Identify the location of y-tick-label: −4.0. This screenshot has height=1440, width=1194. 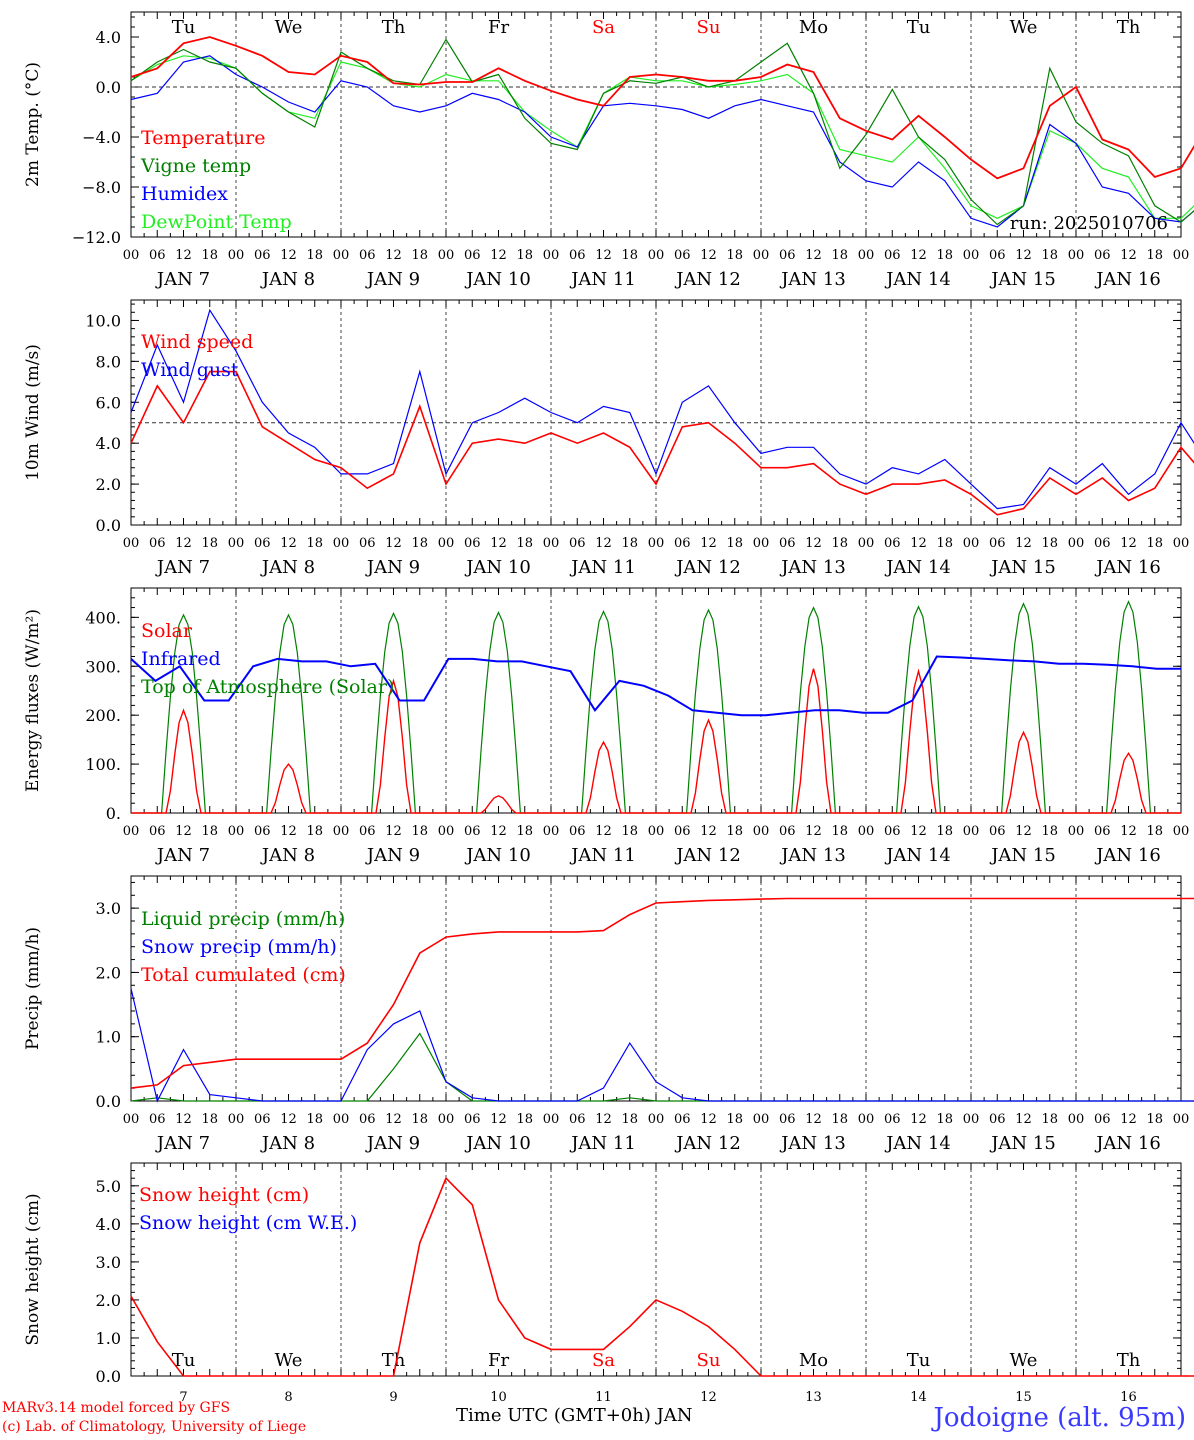
(101, 137).